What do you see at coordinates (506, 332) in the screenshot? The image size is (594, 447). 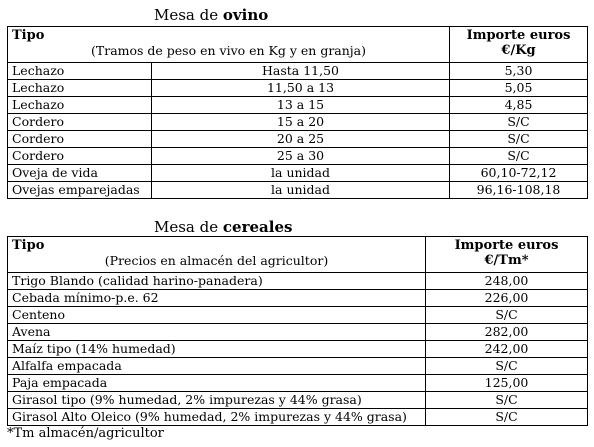 I see `importe-cell: 282,00` at bounding box center [506, 332].